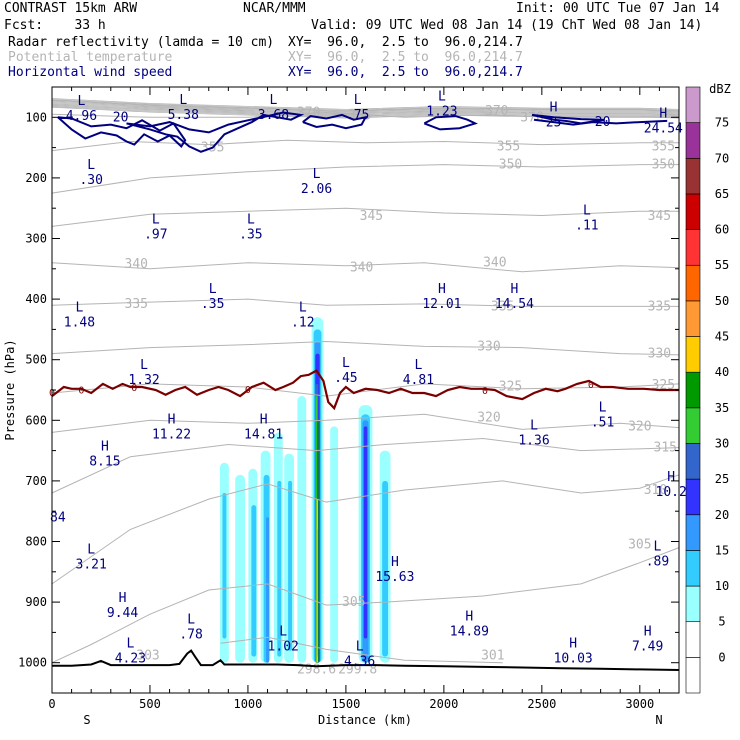 This screenshot has height=740, width=740. What do you see at coordinates (722, 158) in the screenshot?
I see `colorbar-label: 70` at bounding box center [722, 158].